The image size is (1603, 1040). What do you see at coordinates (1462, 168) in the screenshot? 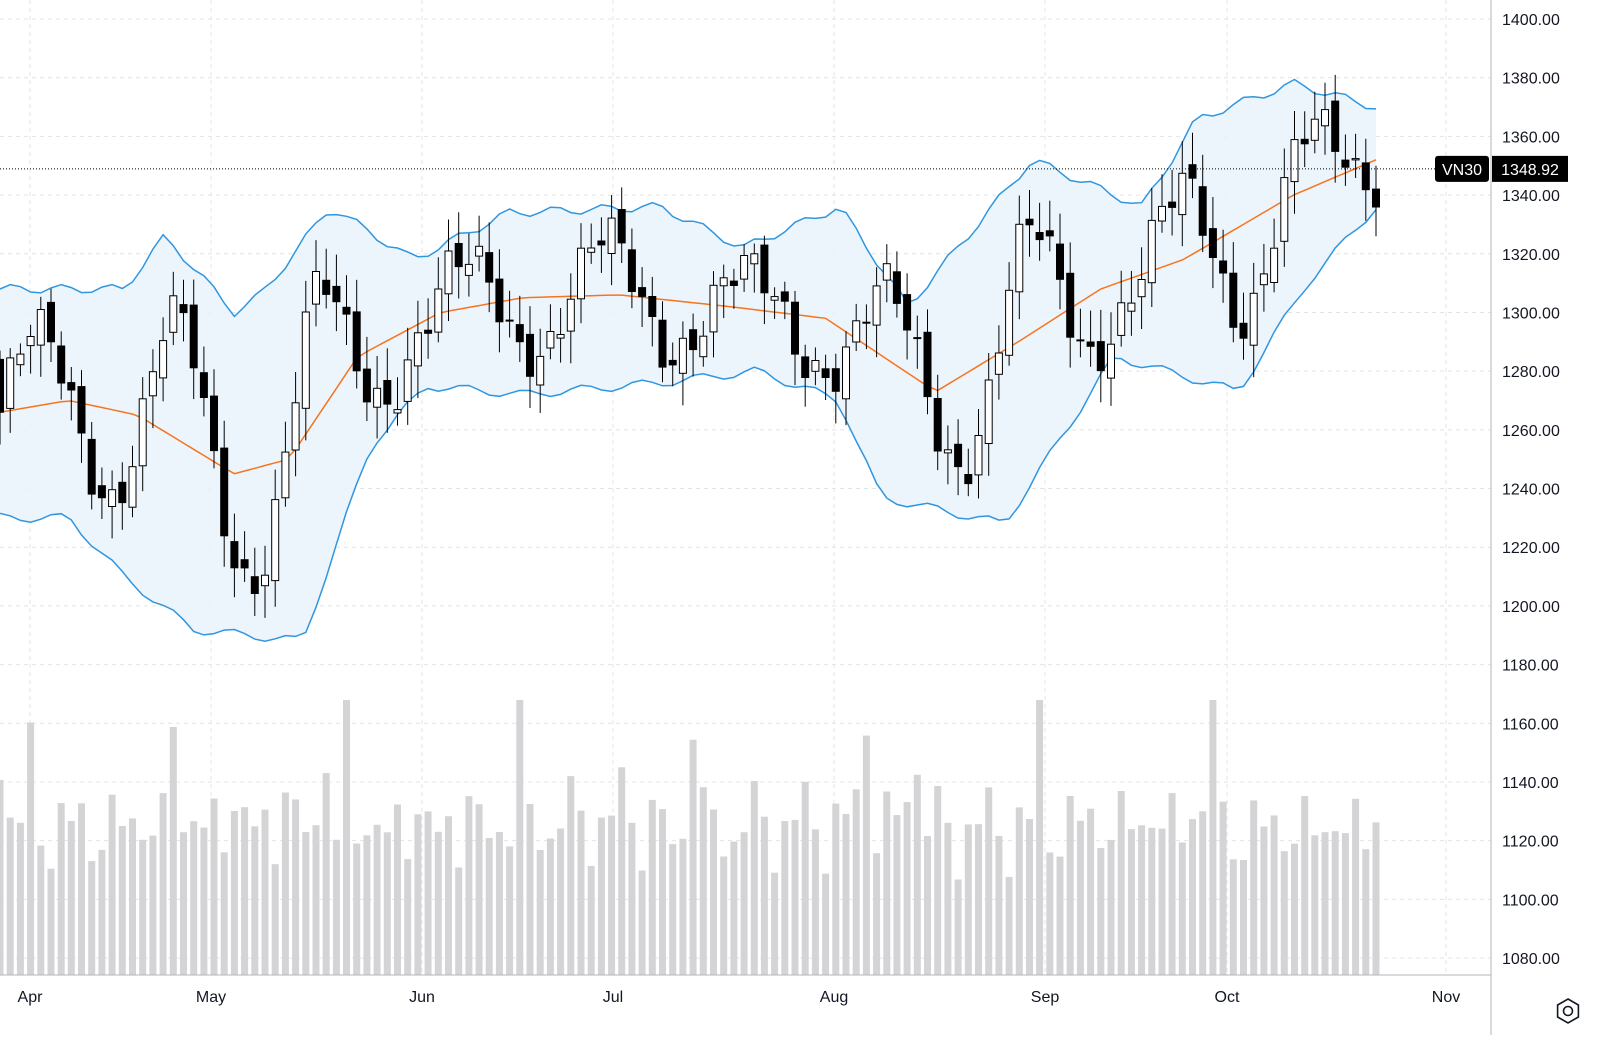
I see `symbol-badge` at bounding box center [1462, 168].